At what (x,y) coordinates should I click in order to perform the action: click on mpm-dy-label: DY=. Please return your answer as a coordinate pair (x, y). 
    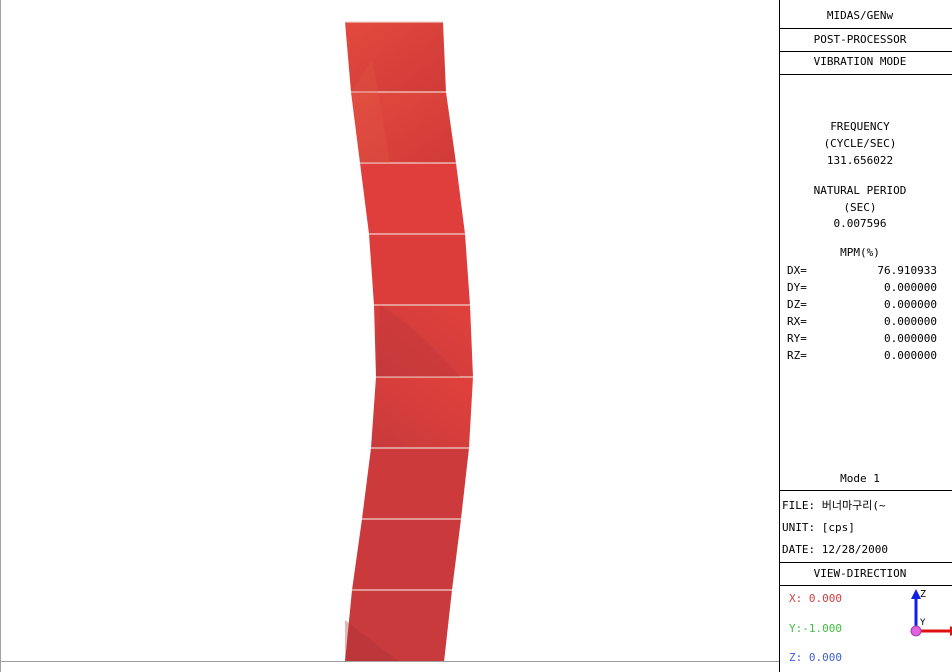
    Looking at the image, I should click on (797, 287).